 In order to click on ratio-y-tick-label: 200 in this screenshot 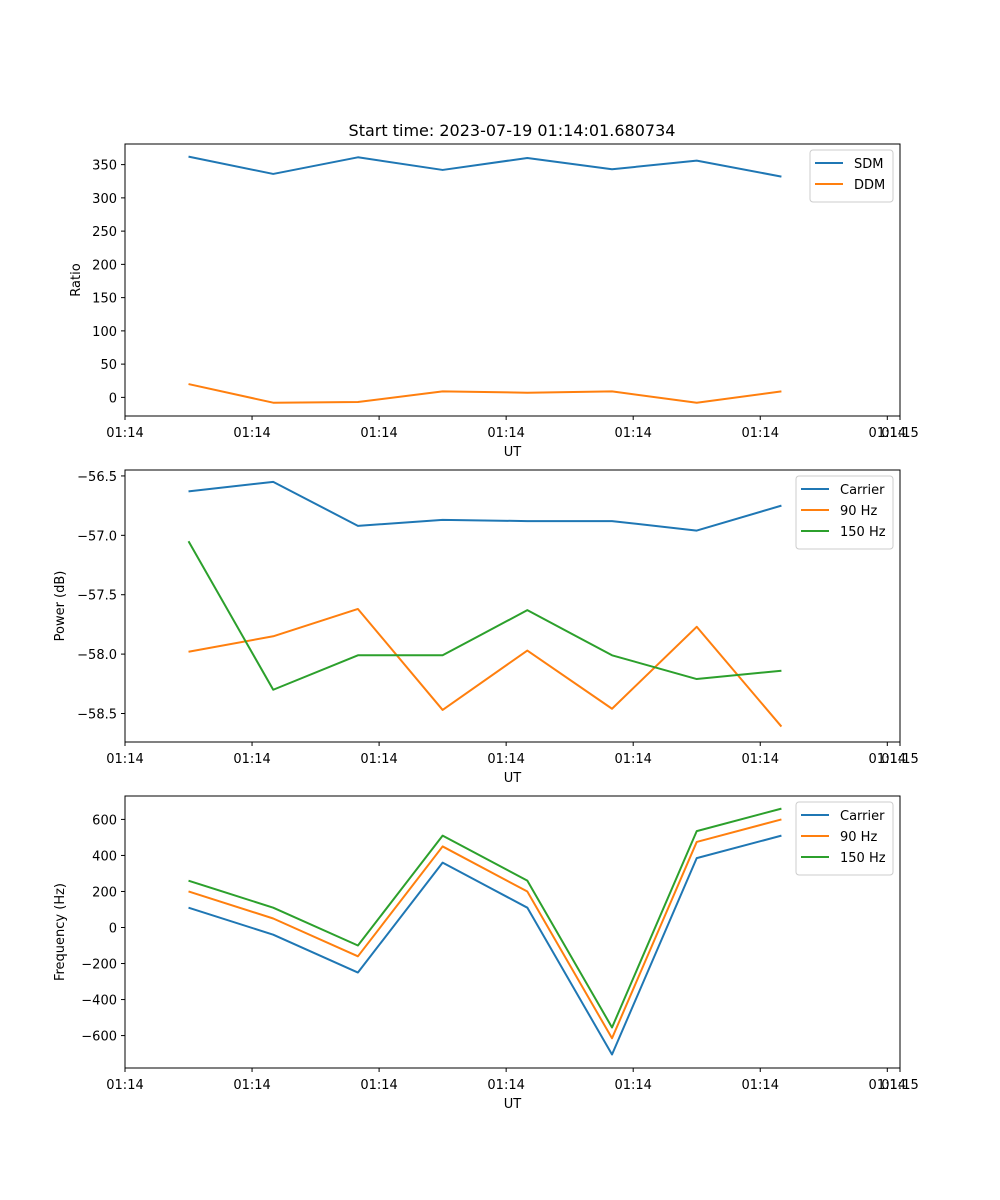, I will do `click(104, 265)`.